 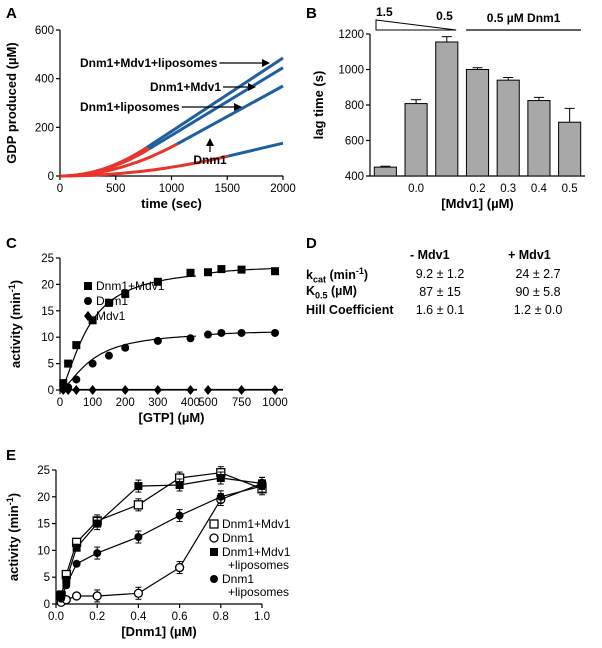 What do you see at coordinates (354, 177) in the screenshot?
I see `chart-b-ytick-label: 400` at bounding box center [354, 177].